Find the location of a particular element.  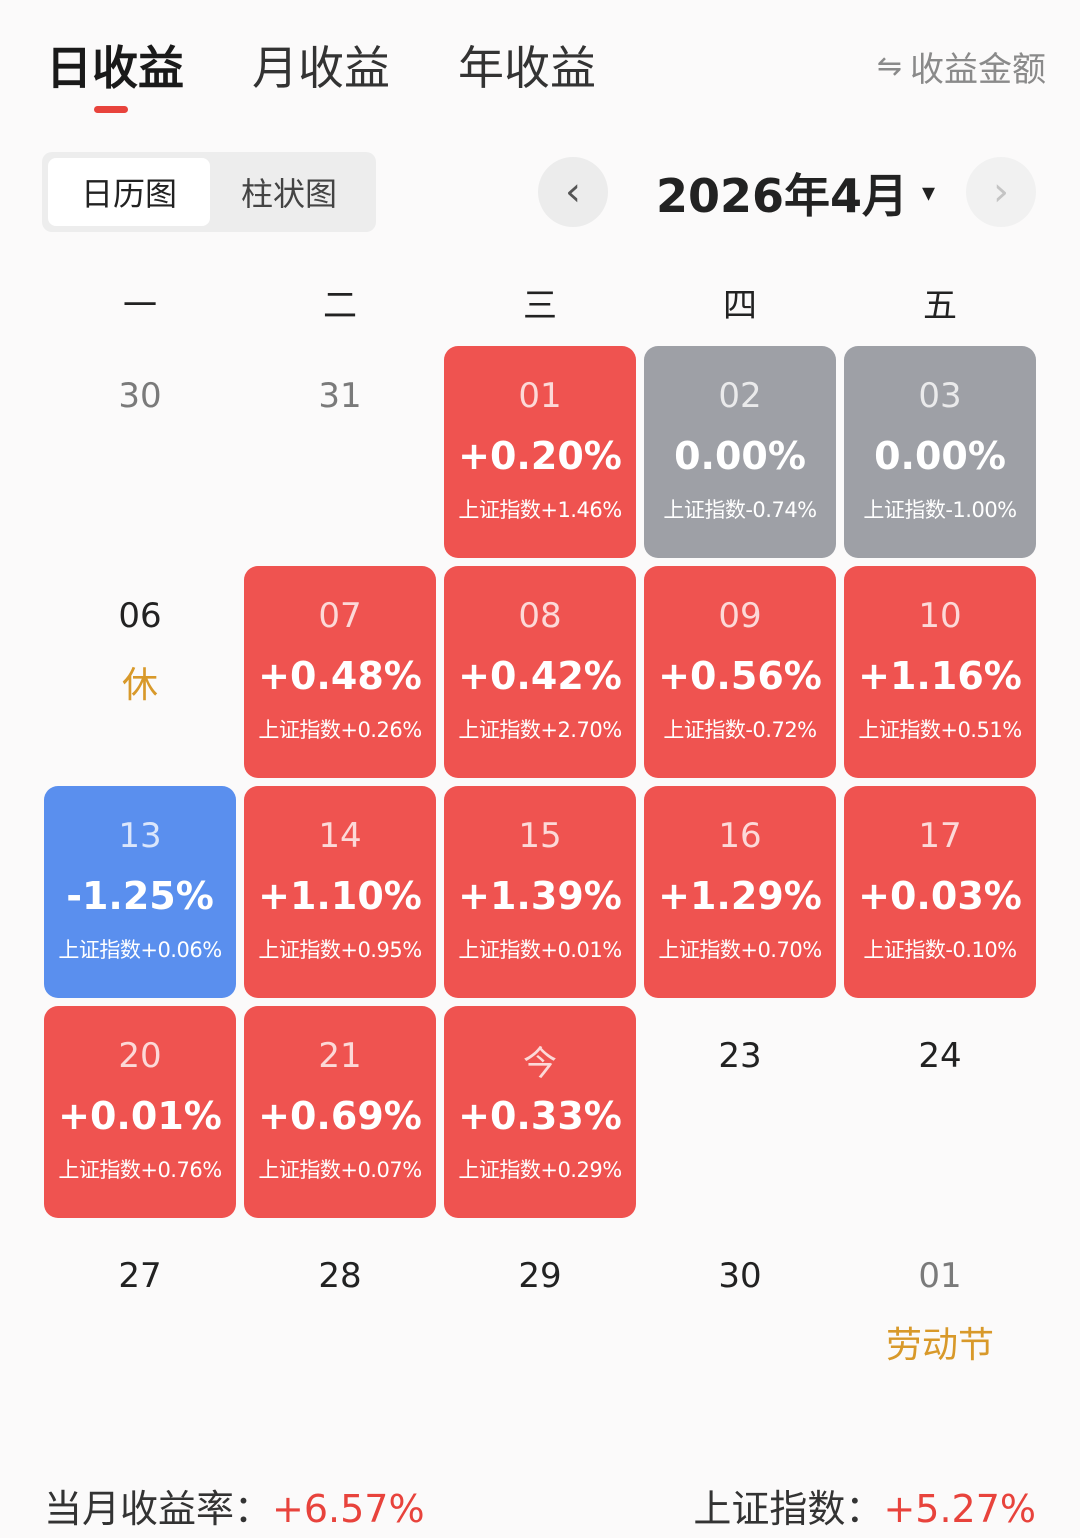

calendar-day: 16 +1.29% 上证指数+0.70% is located at coordinates (740, 892).